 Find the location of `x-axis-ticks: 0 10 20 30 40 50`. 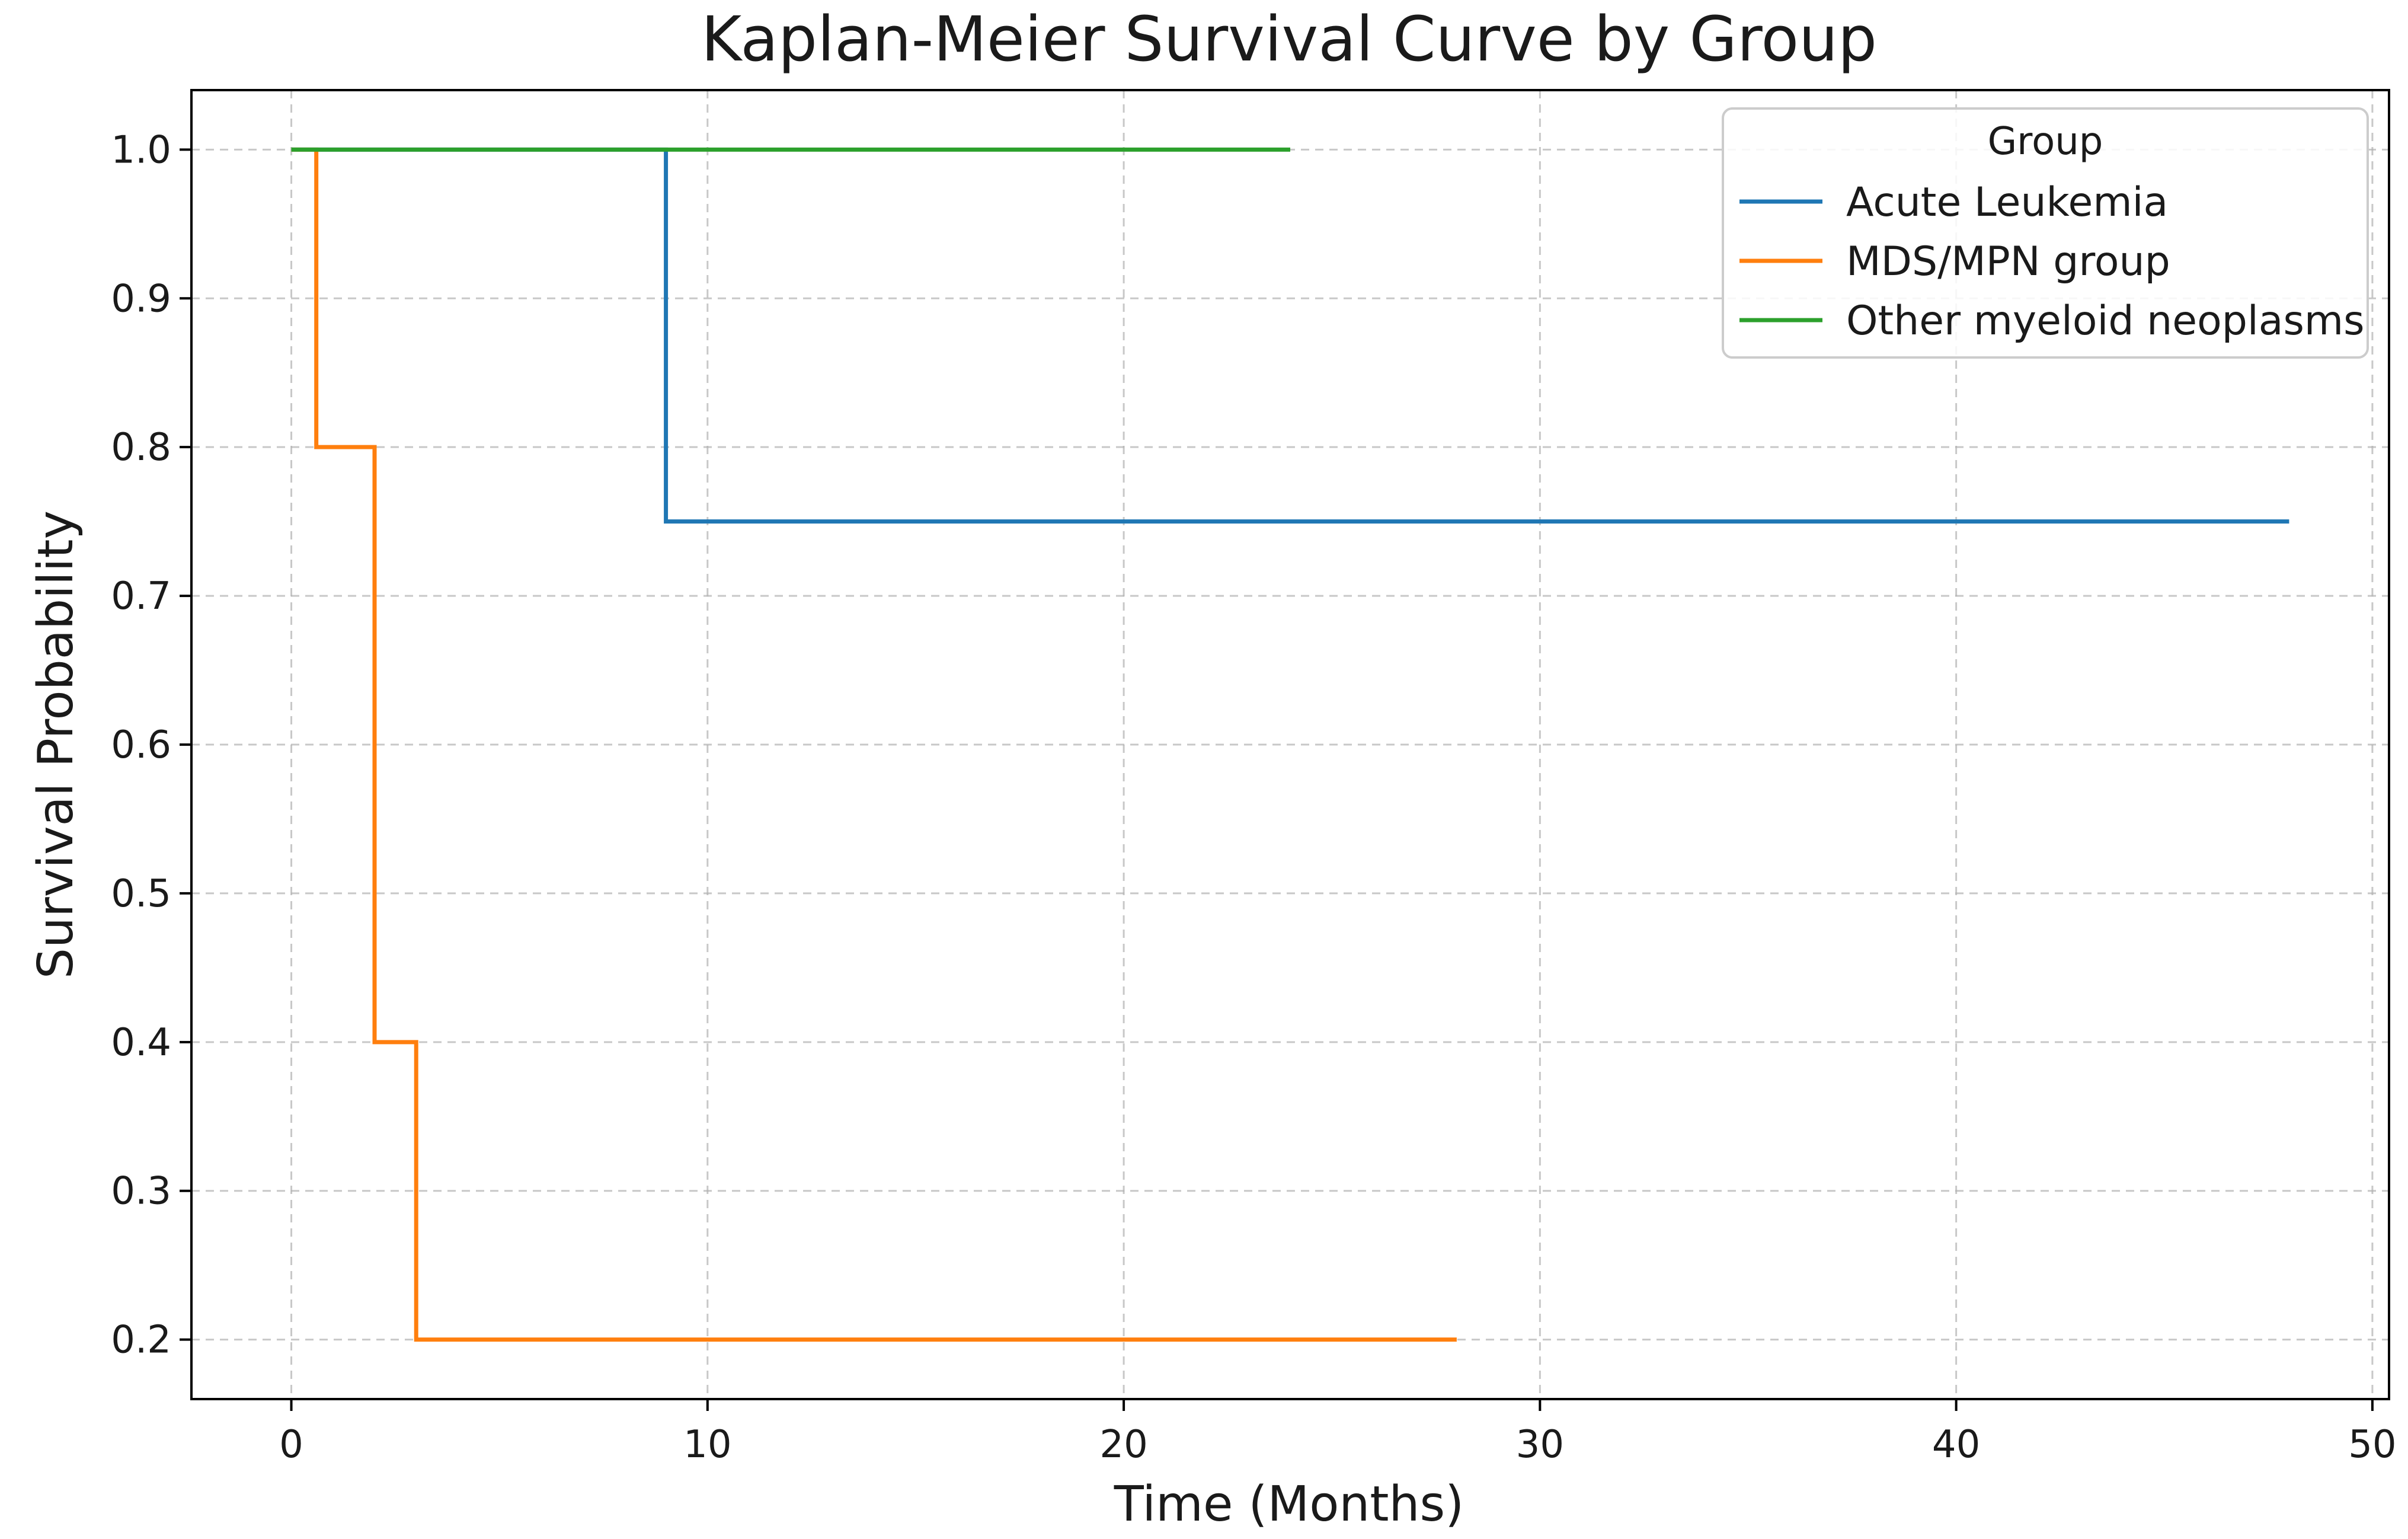

x-axis-ticks: 0 10 20 30 40 50 is located at coordinates (1338, 1433).